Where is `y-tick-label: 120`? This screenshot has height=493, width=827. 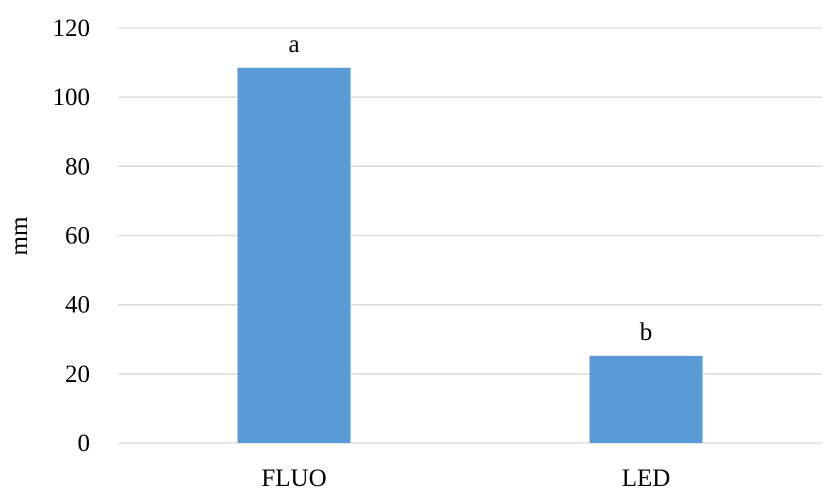
y-tick-label: 120 is located at coordinates (72, 28).